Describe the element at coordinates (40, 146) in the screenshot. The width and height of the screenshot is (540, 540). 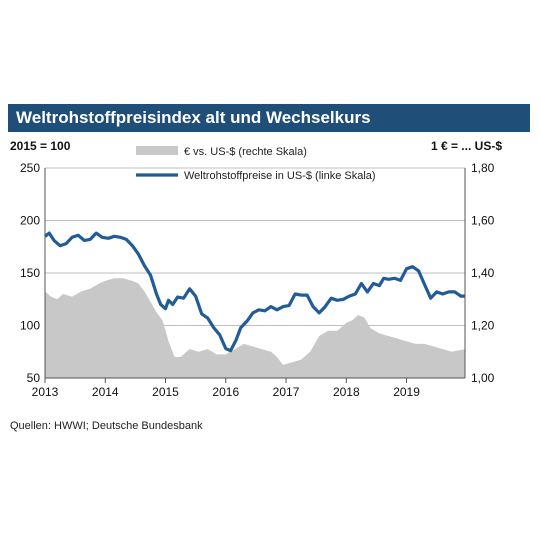
I see `left-axis-unit: 2015 = 100` at that location.